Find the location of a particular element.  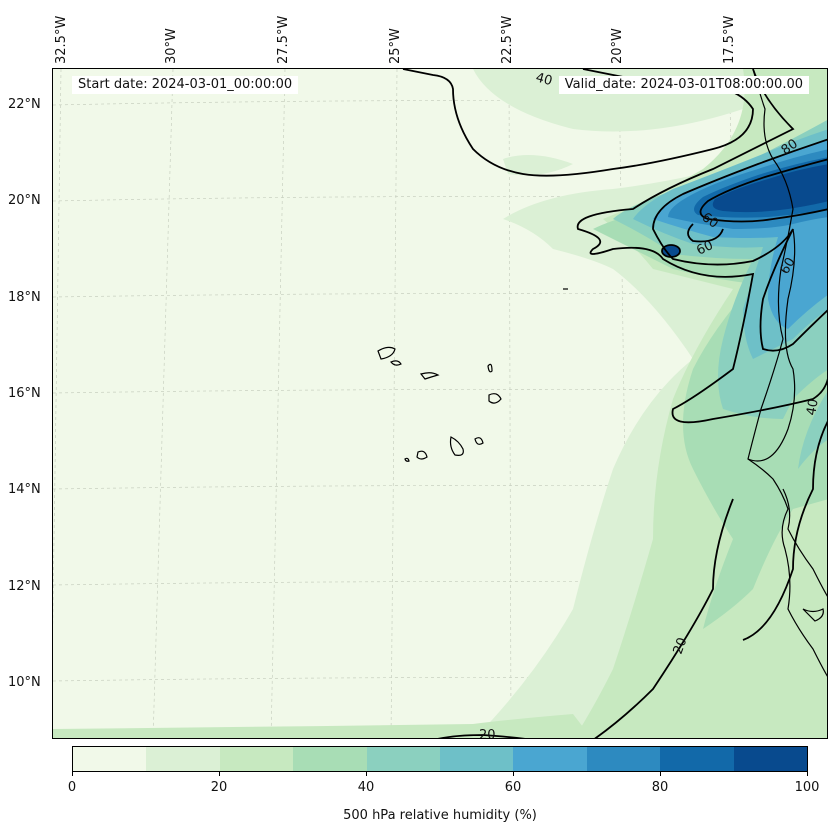

contour-80-inner is located at coordinates (705, 233).